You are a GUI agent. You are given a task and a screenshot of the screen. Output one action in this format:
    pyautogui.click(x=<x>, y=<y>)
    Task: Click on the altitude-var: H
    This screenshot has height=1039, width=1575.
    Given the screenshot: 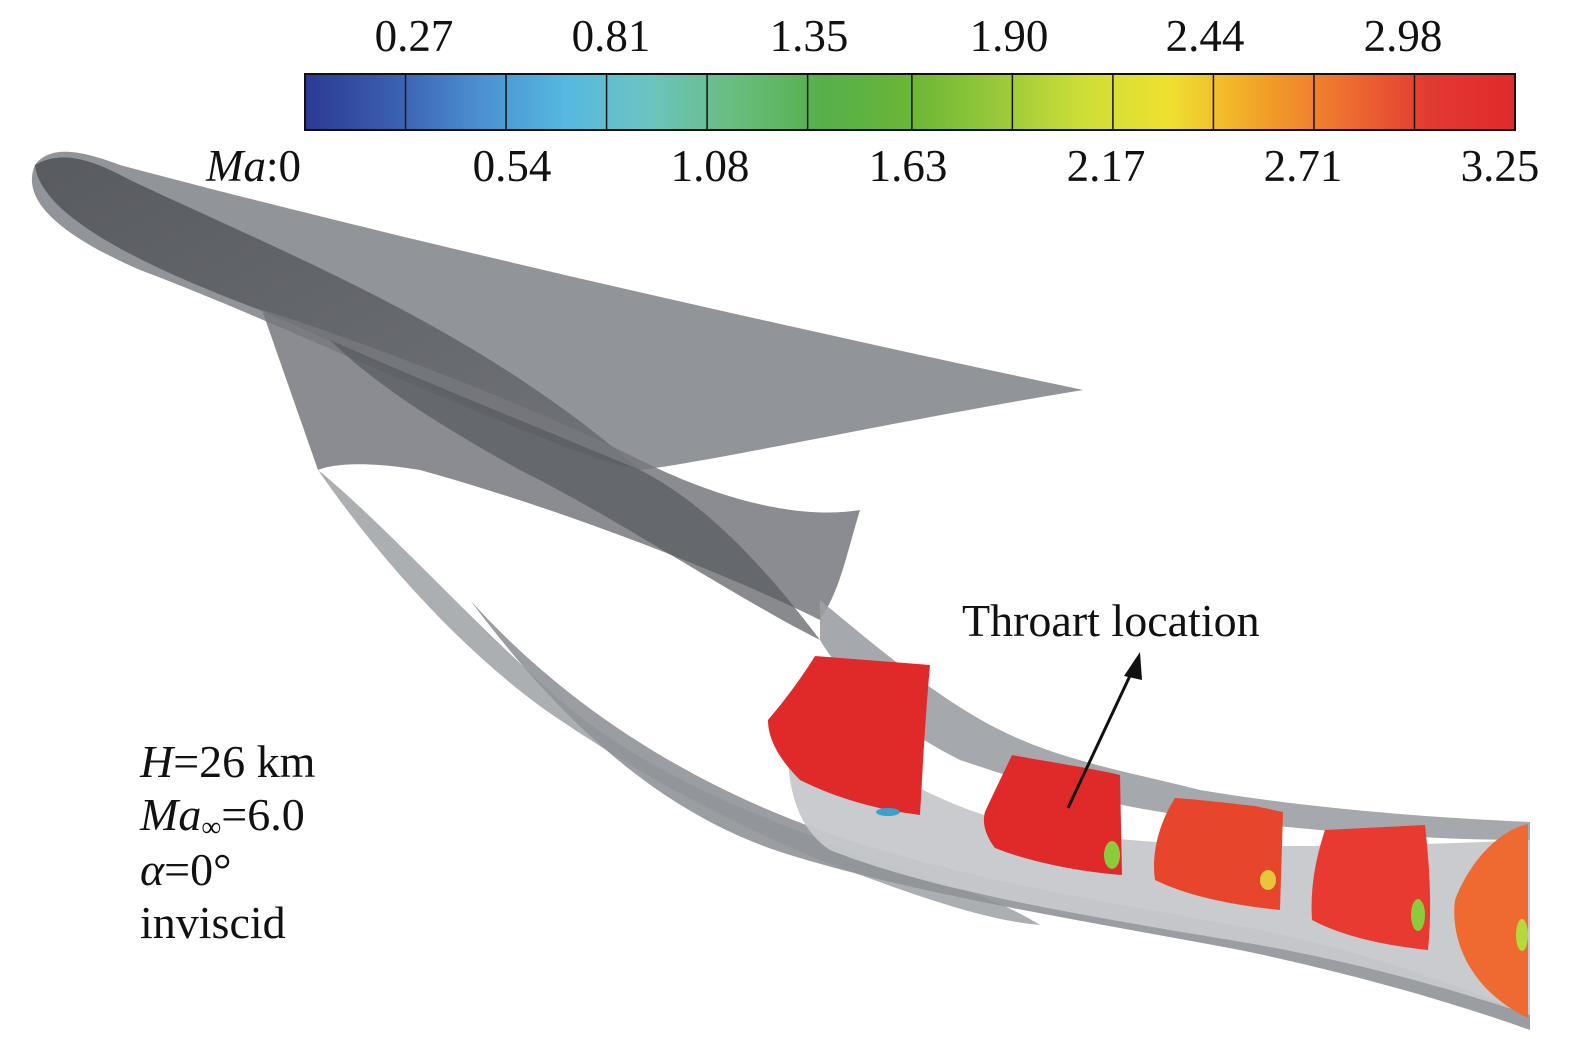 What is the action you would take?
    pyautogui.click(x=157, y=761)
    